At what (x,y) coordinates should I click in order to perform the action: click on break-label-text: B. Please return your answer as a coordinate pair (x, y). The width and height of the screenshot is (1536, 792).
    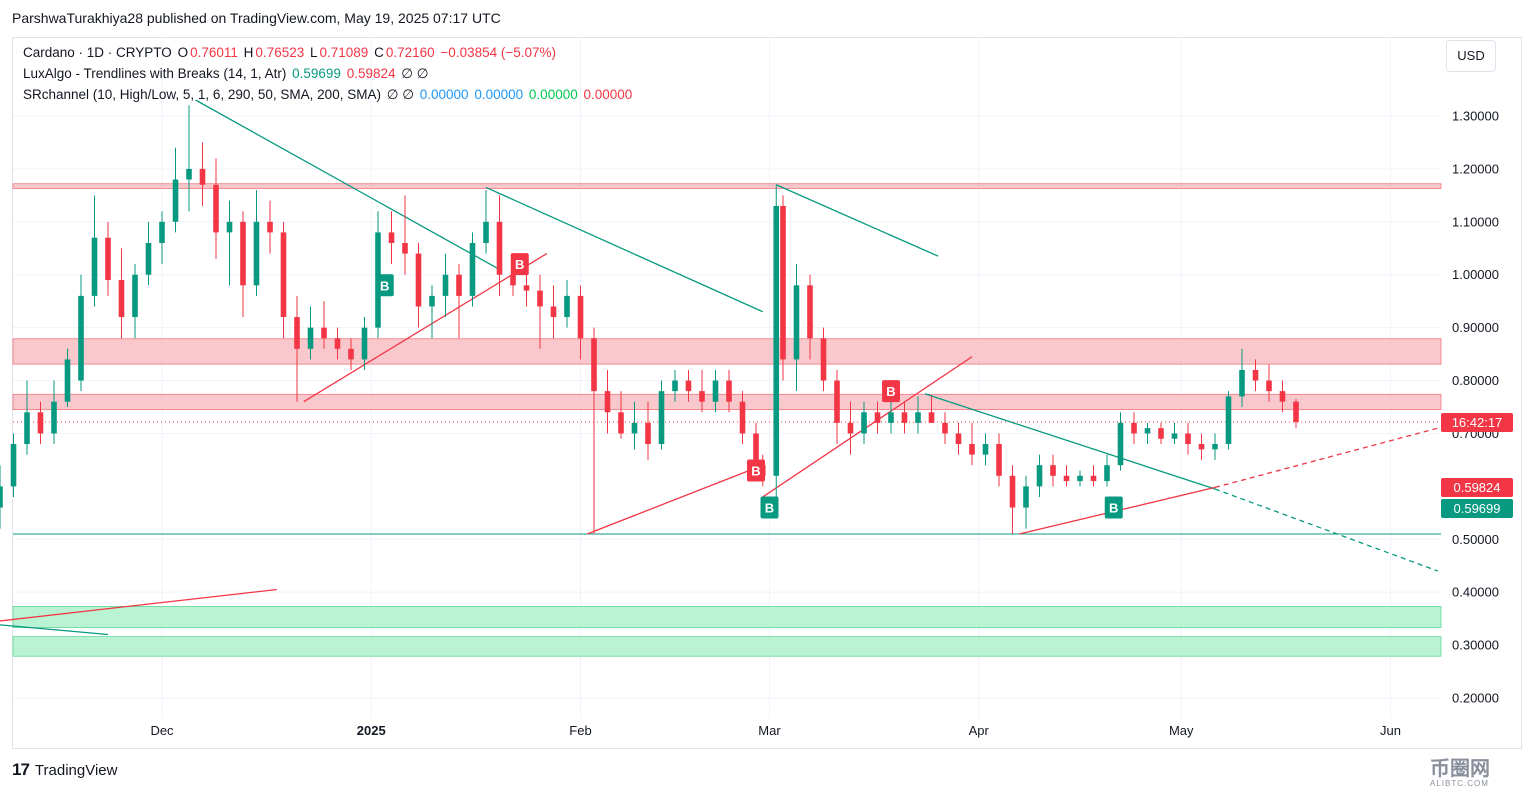
    Looking at the image, I should click on (384, 285).